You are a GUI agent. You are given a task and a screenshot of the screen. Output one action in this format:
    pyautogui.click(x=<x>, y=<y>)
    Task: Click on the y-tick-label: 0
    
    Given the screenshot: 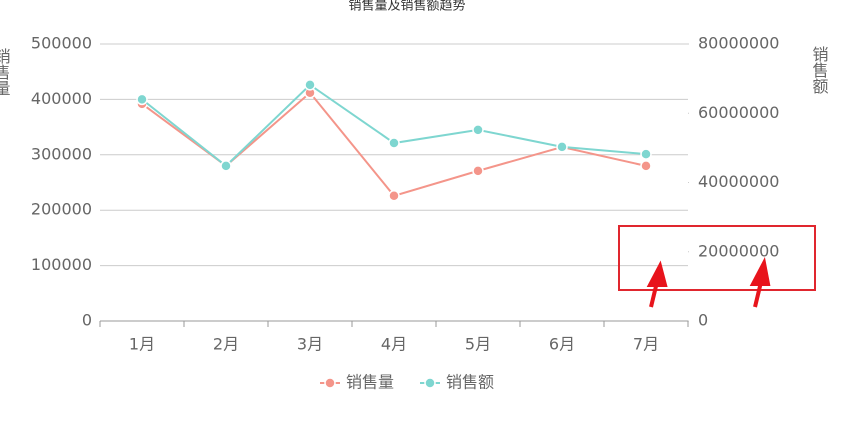 What is the action you would take?
    pyautogui.click(x=87, y=320)
    